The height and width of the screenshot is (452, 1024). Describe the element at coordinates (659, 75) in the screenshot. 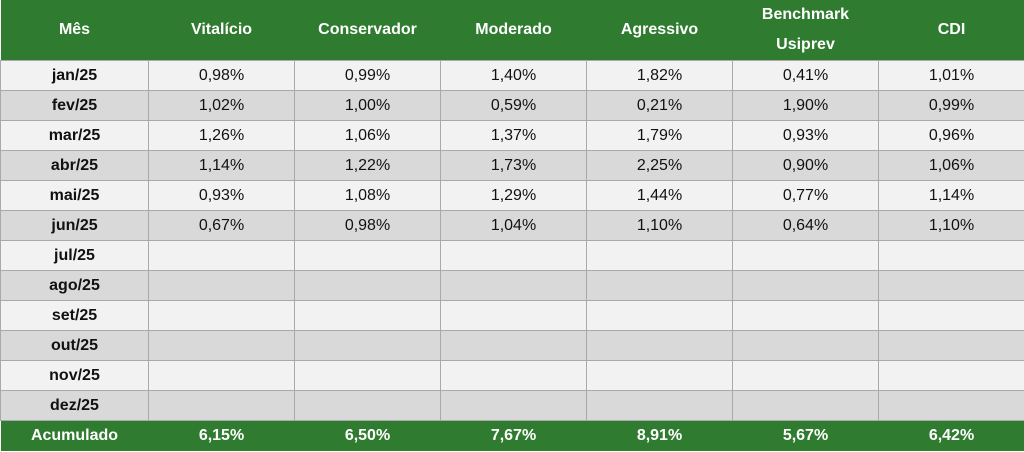

I see `value-cell: 1,82%` at that location.